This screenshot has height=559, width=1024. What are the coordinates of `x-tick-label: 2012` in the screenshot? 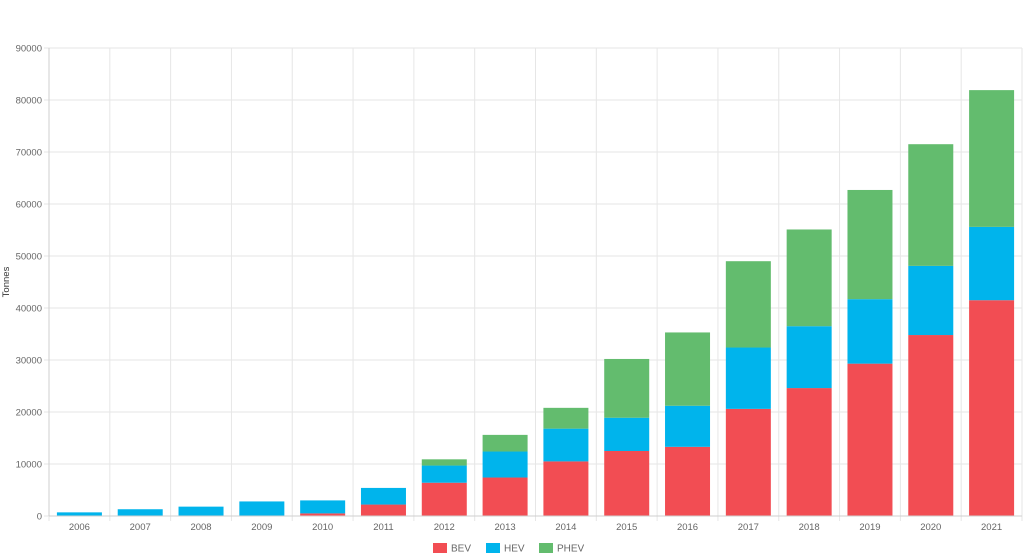 It's located at (444, 527).